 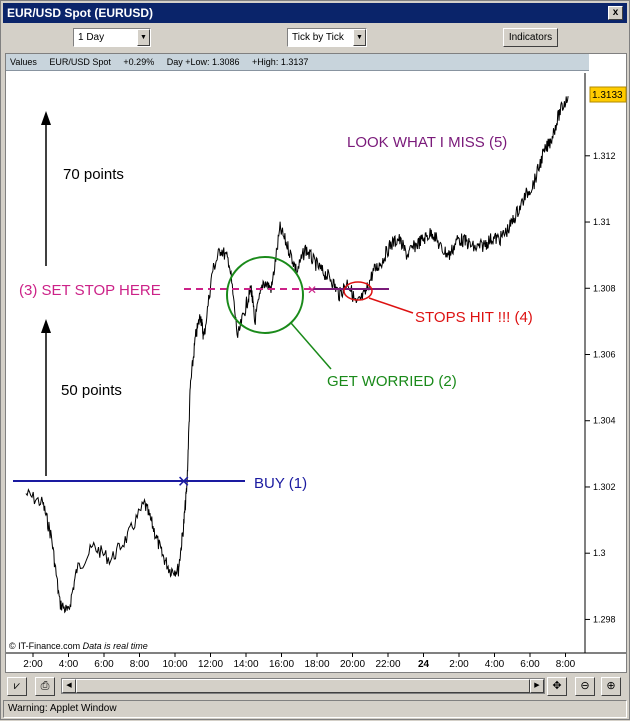 I want to click on move-icon: ✥, so click(x=557, y=686).